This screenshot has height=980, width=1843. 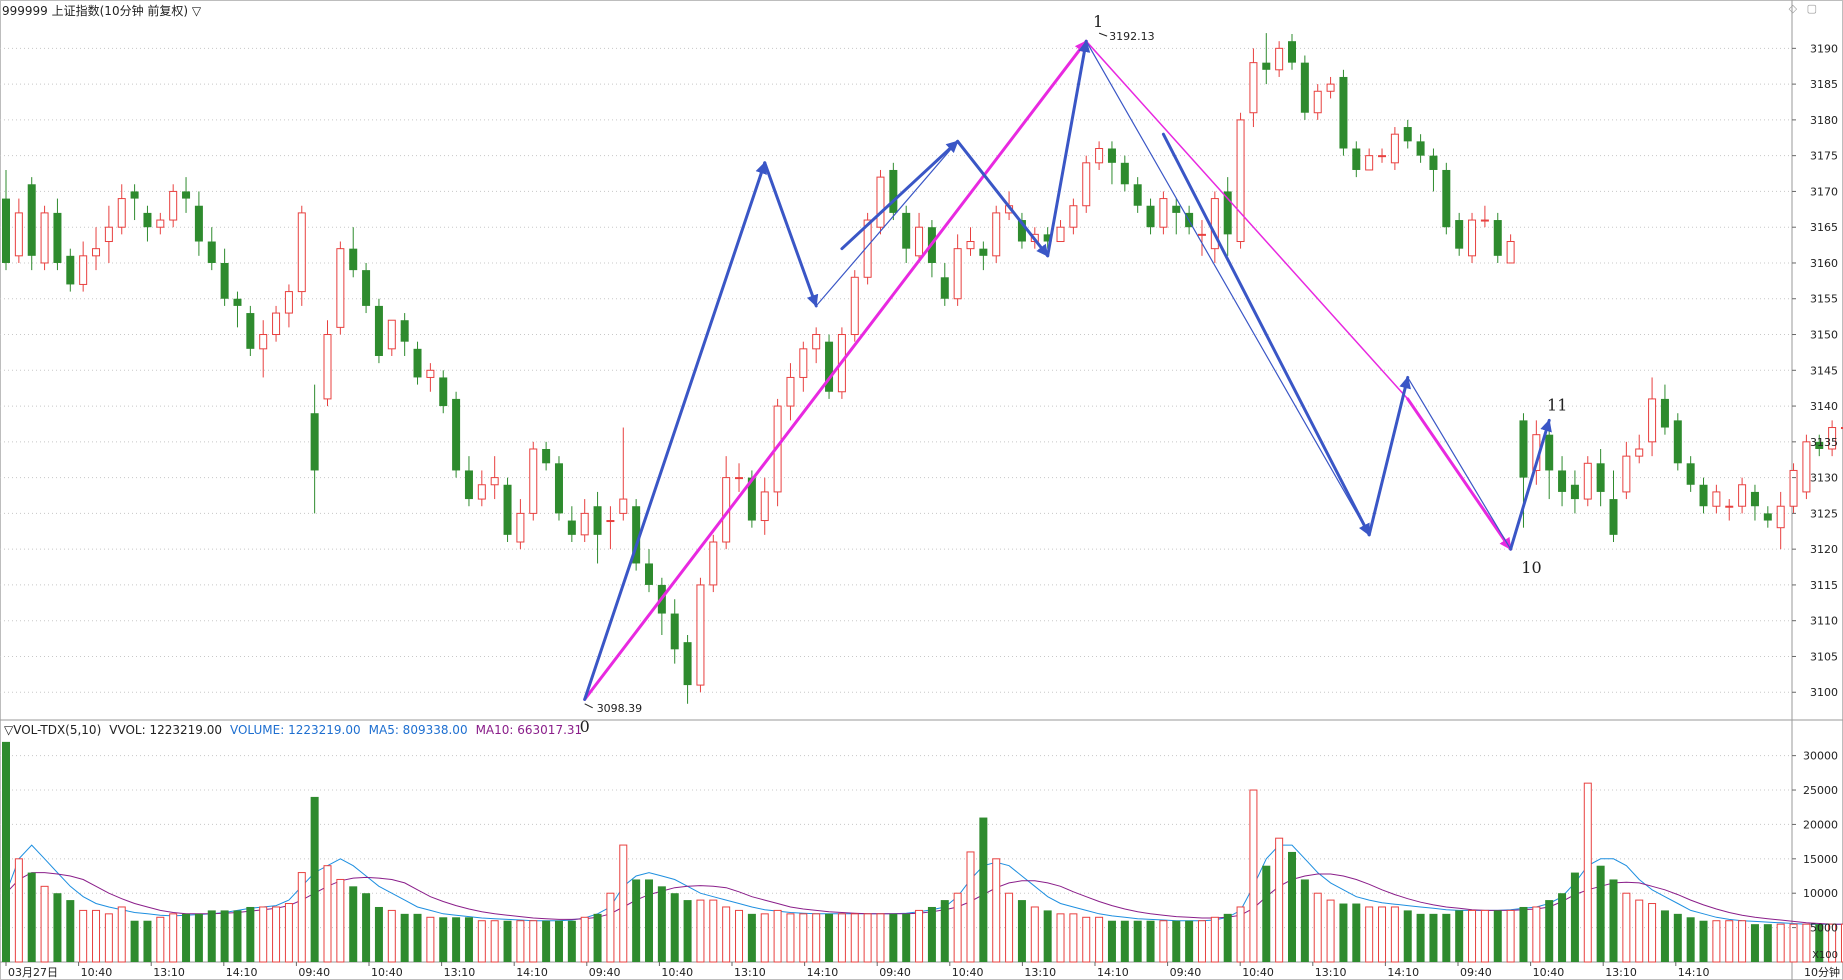 What do you see at coordinates (1822, 972) in the screenshot?
I see `period-label: 10分钟` at bounding box center [1822, 972].